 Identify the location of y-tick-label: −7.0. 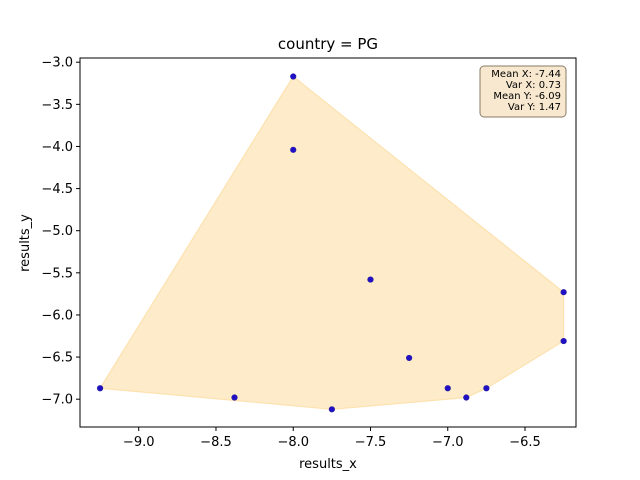
(57, 400).